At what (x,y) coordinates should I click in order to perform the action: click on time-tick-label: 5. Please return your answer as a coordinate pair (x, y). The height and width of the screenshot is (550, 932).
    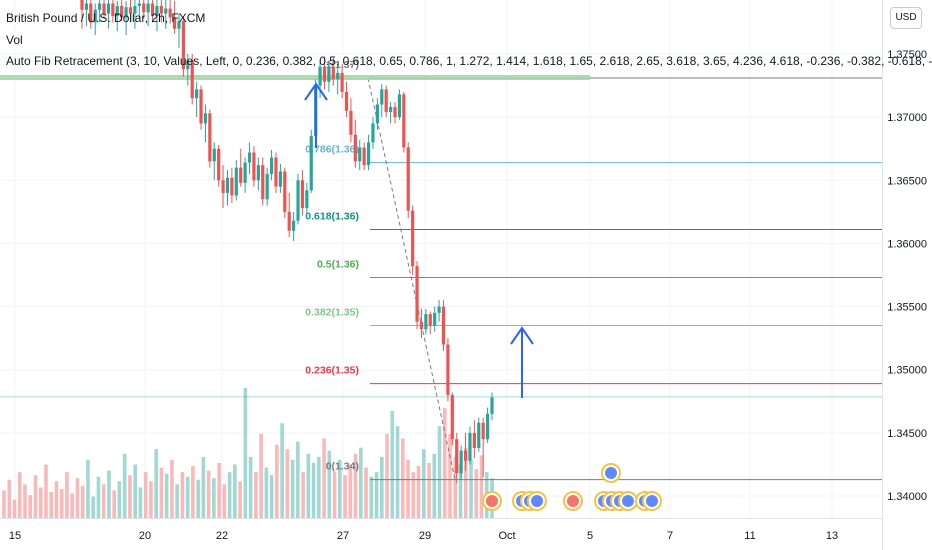
    Looking at the image, I should click on (590, 536).